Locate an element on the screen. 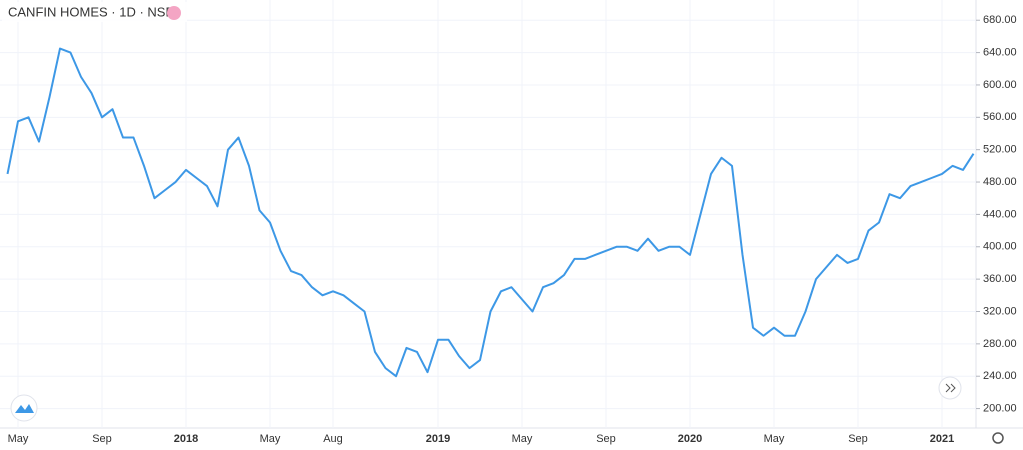  y-tick-label: 360.00 is located at coordinates (1000, 279).